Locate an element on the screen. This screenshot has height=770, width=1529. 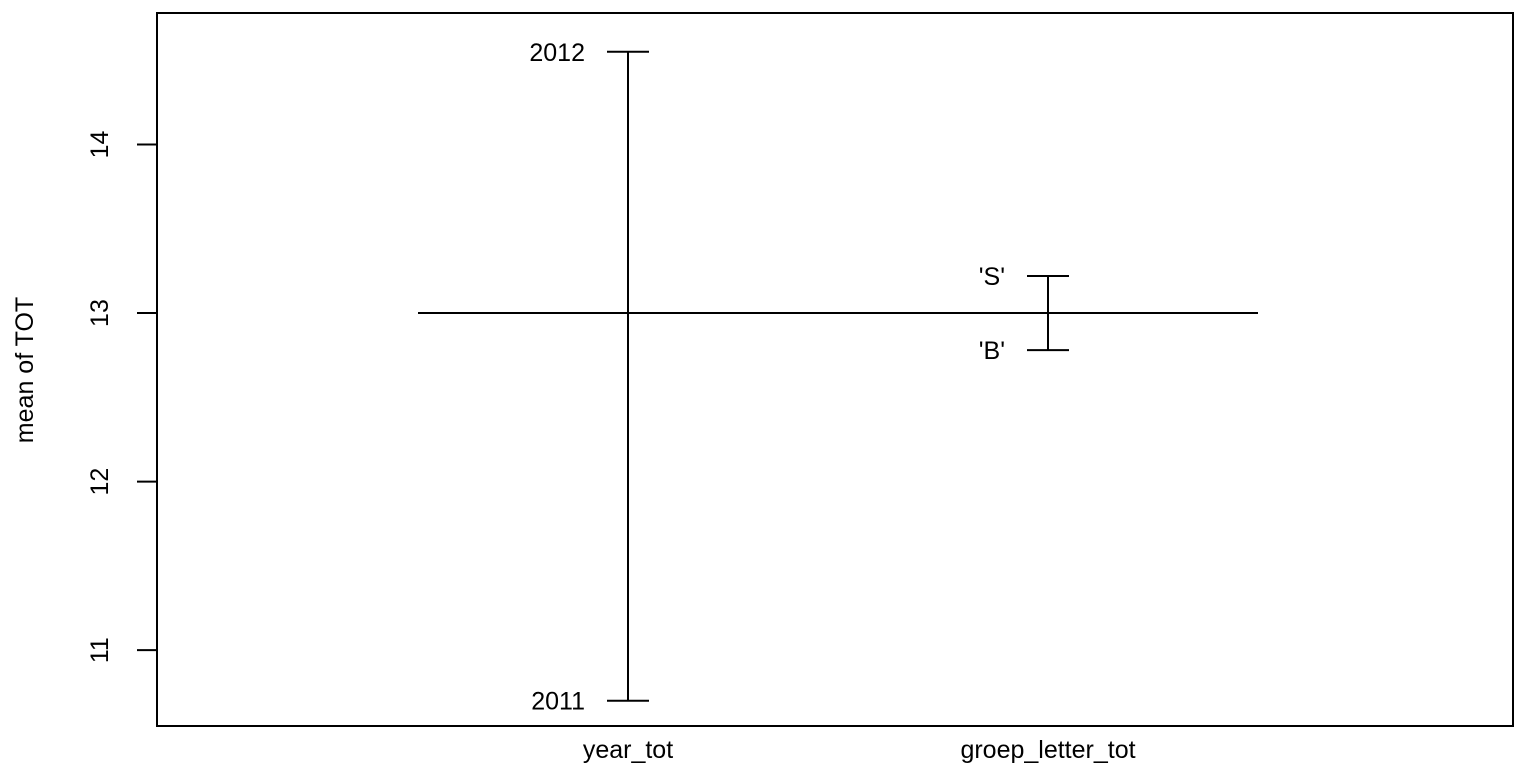
y-tick-label-12: 12 is located at coordinates (100, 482).